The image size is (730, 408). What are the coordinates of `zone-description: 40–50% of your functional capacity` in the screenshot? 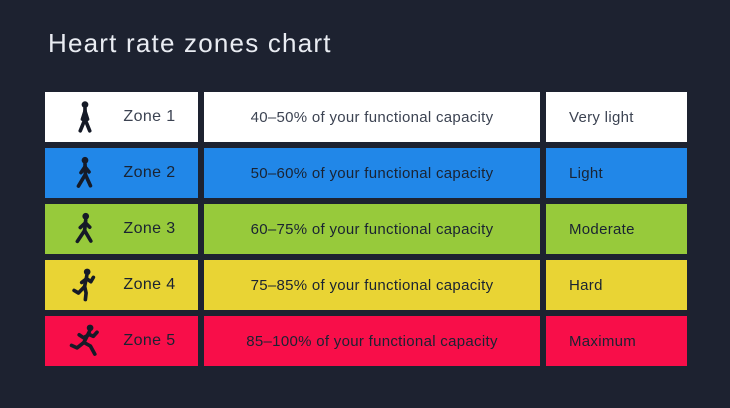 It's located at (372, 117).